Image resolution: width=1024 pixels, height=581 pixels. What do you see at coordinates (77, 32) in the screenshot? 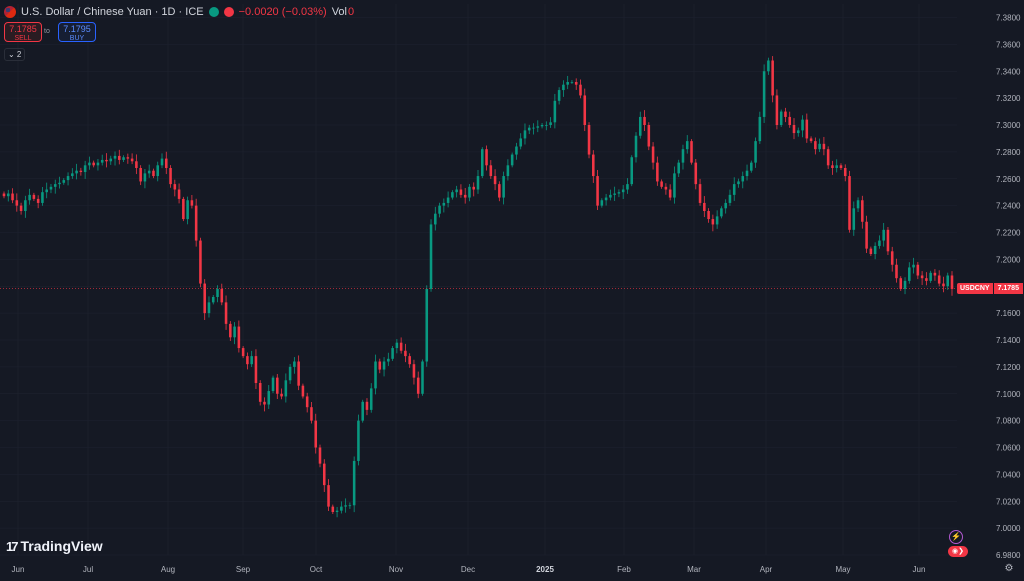
I see `buy-button: 7.1795 BUY` at bounding box center [77, 32].